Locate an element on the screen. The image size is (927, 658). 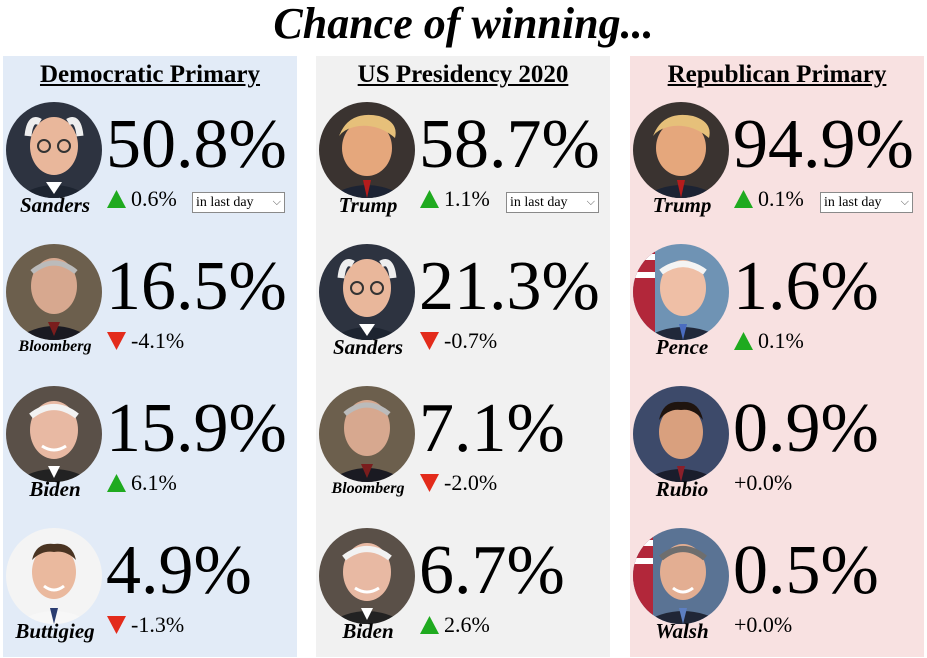
candidate-row: Biden 6.7% 2.6% is located at coordinates (463, 593).